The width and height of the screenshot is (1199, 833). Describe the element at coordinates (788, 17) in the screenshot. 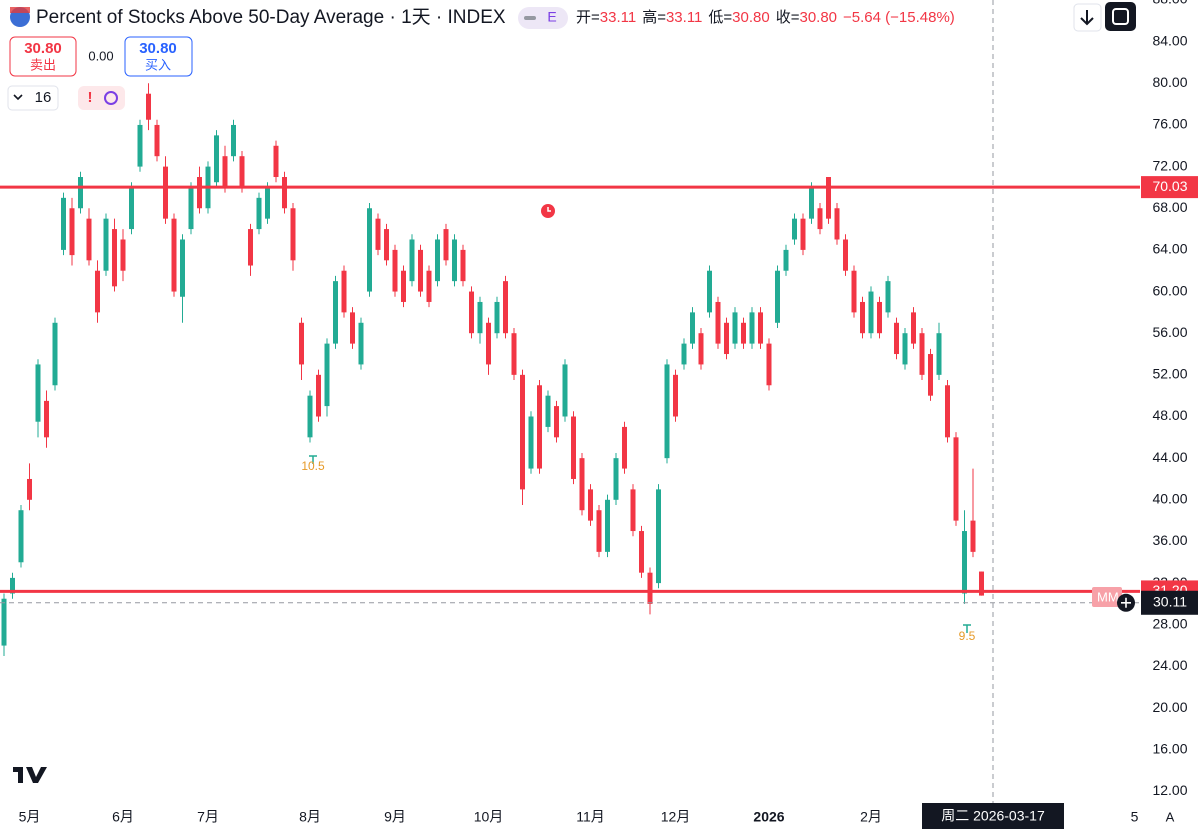

I see `ohlc-close-label: 收=` at that location.